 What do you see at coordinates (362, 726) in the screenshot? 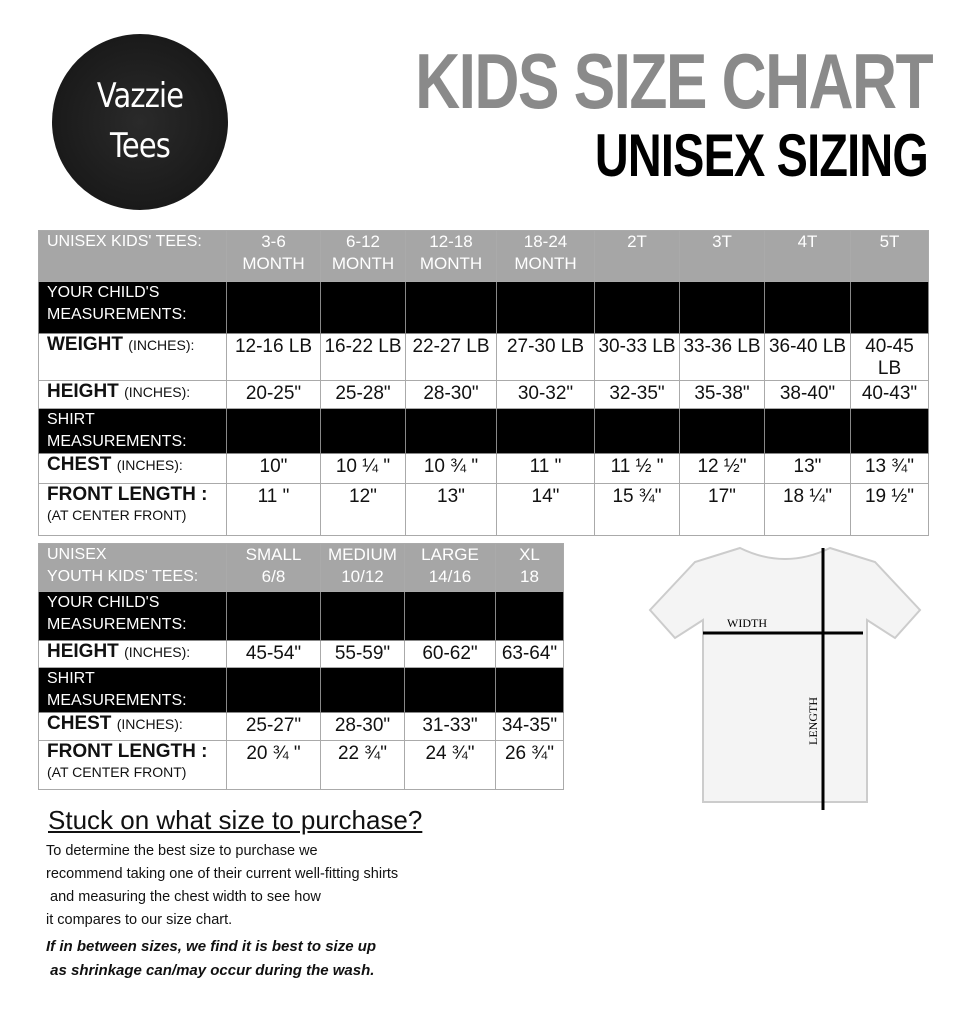
I see `table-cell: 28-30"` at bounding box center [362, 726].